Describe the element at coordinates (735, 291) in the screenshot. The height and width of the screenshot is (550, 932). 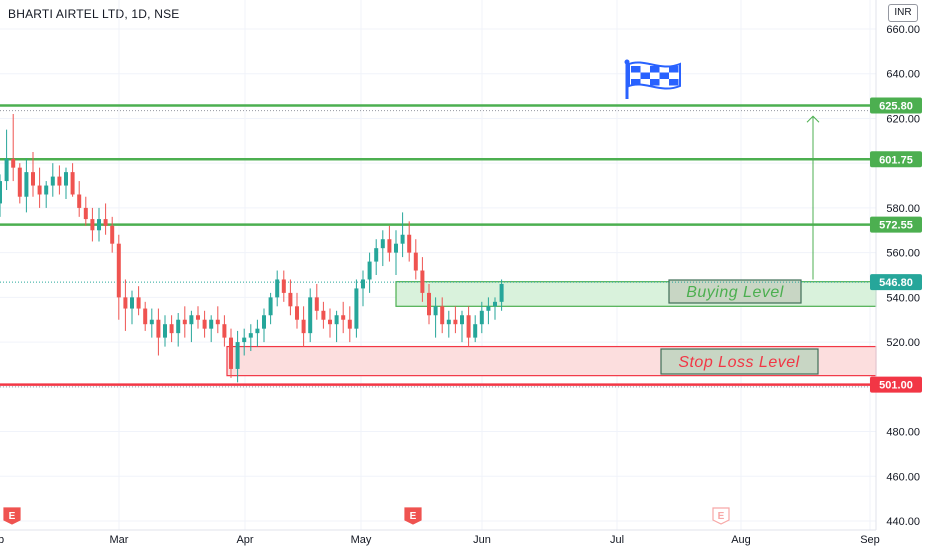
I see `buying-level-label-box` at that location.